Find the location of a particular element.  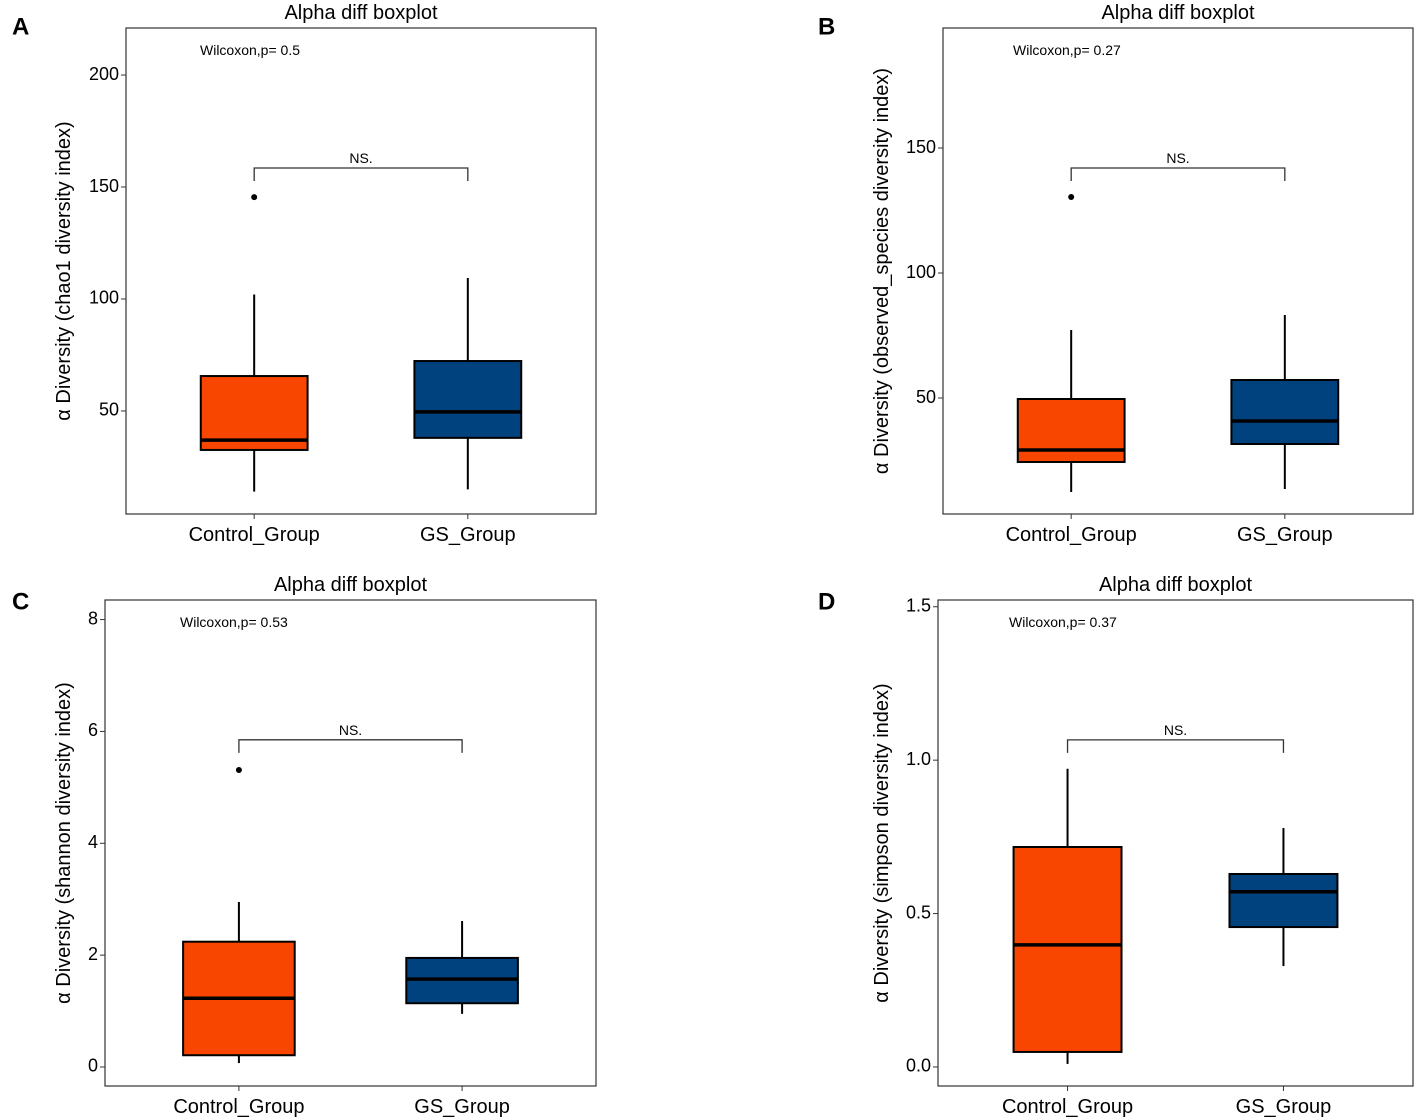

y-axis-label: α Diversity (chao1 diversity index) is located at coordinates (64, 270).